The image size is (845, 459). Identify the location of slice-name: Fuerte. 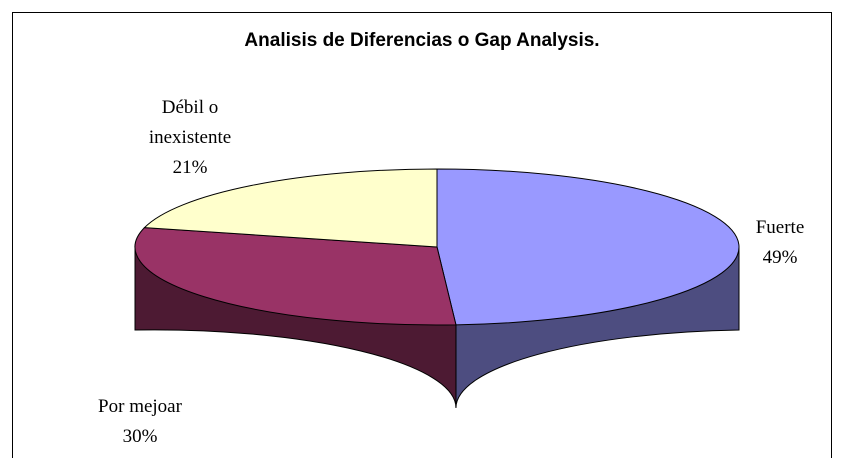
(780, 227).